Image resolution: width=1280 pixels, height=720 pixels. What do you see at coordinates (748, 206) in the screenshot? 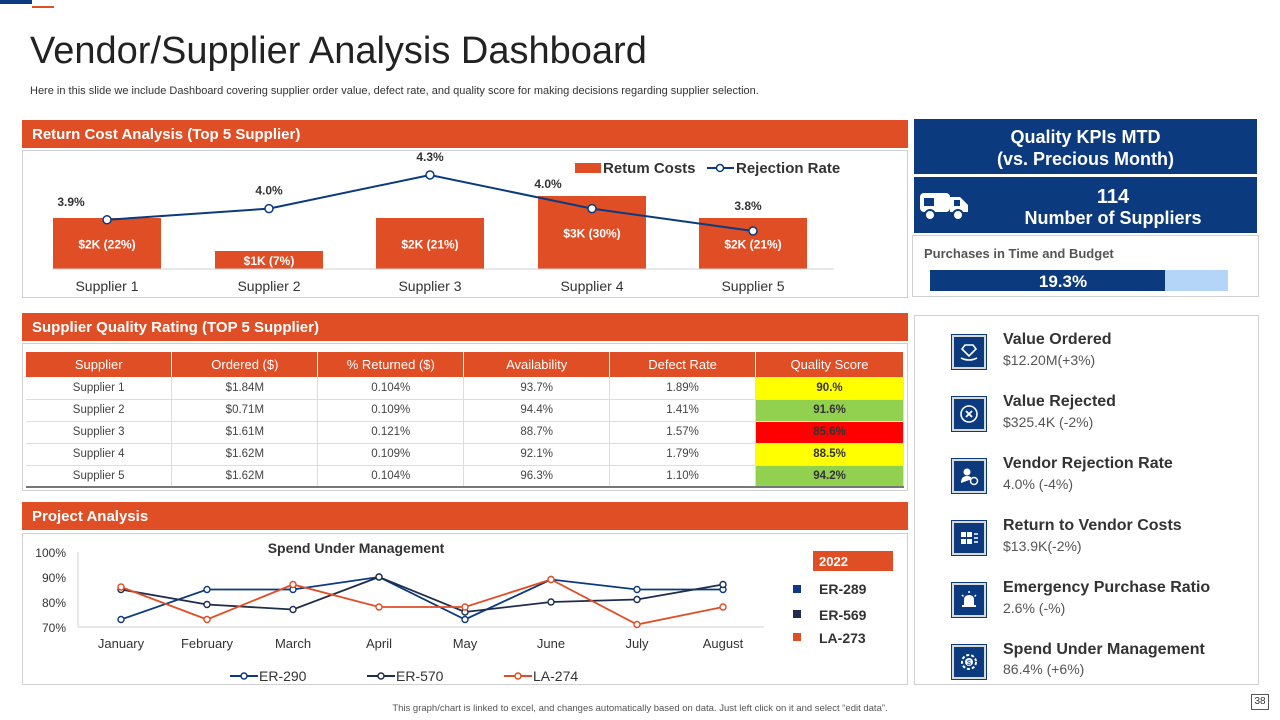
I see `rejection-rate-label: 3.8%` at bounding box center [748, 206].